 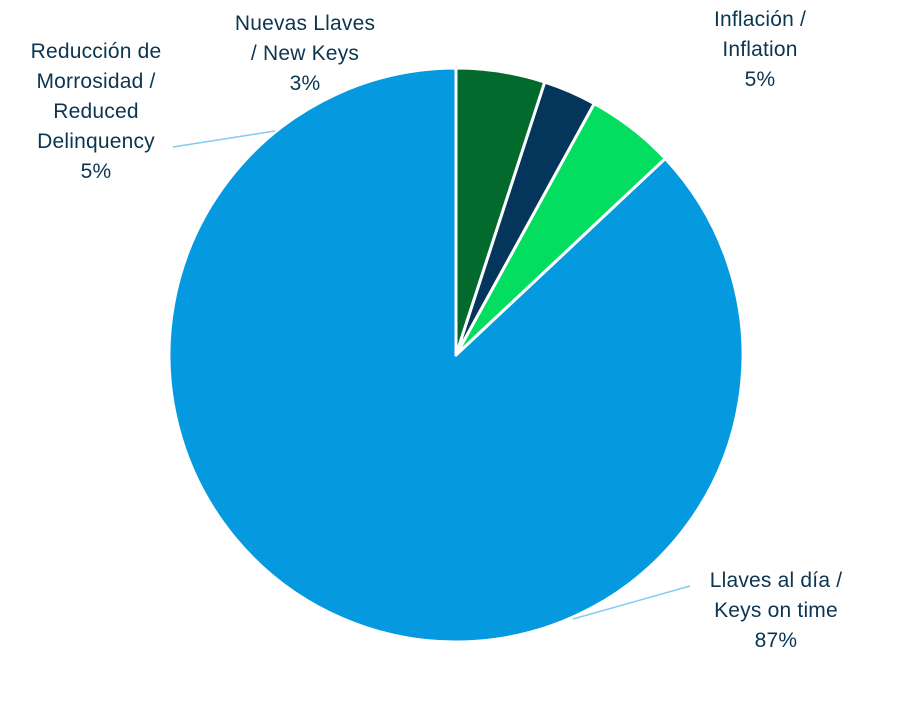 I want to click on pie-slice-inflacion-inflation, so click(x=500, y=211).